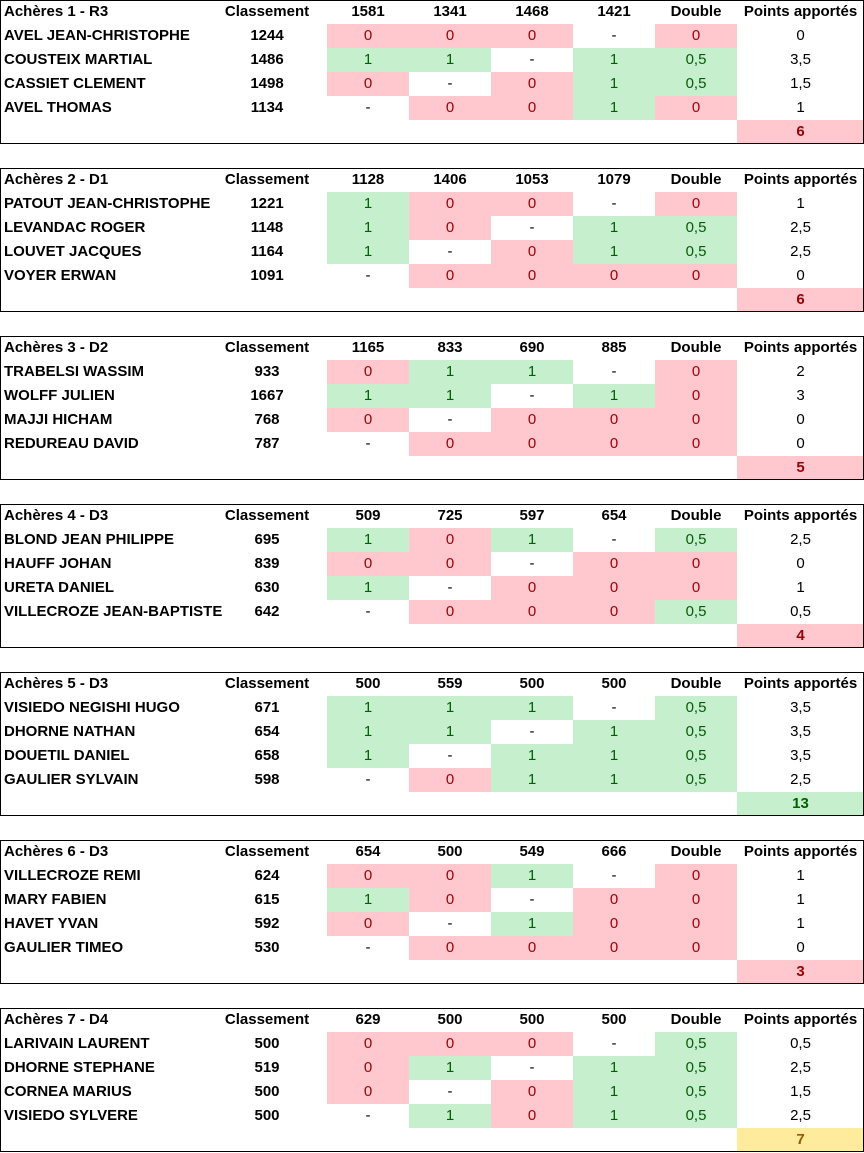  What do you see at coordinates (267, 107) in the screenshot?
I see `player-ranking: 1134` at bounding box center [267, 107].